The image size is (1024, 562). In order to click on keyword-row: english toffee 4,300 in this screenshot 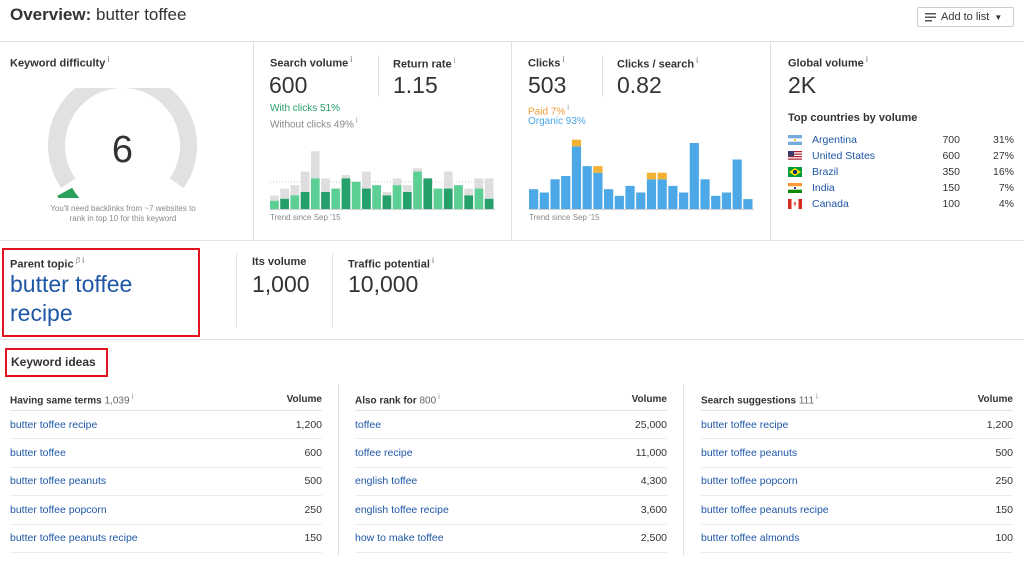, I will do `click(511, 482)`.